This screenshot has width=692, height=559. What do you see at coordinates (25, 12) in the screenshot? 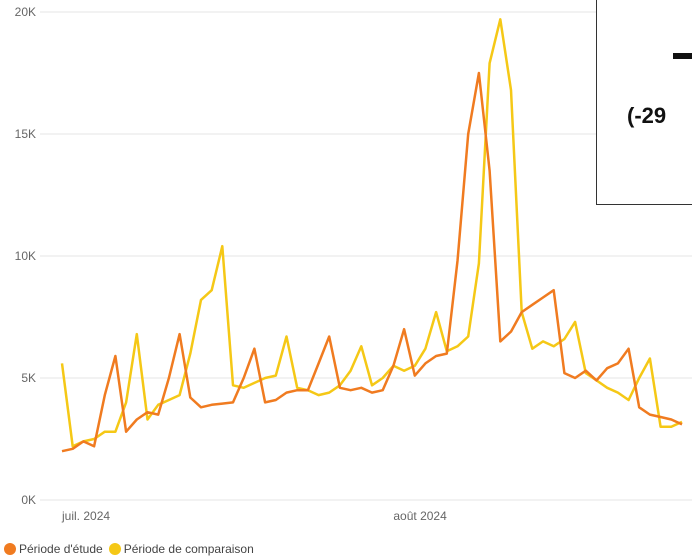
I see `y-tick-label: 20K` at bounding box center [25, 12].